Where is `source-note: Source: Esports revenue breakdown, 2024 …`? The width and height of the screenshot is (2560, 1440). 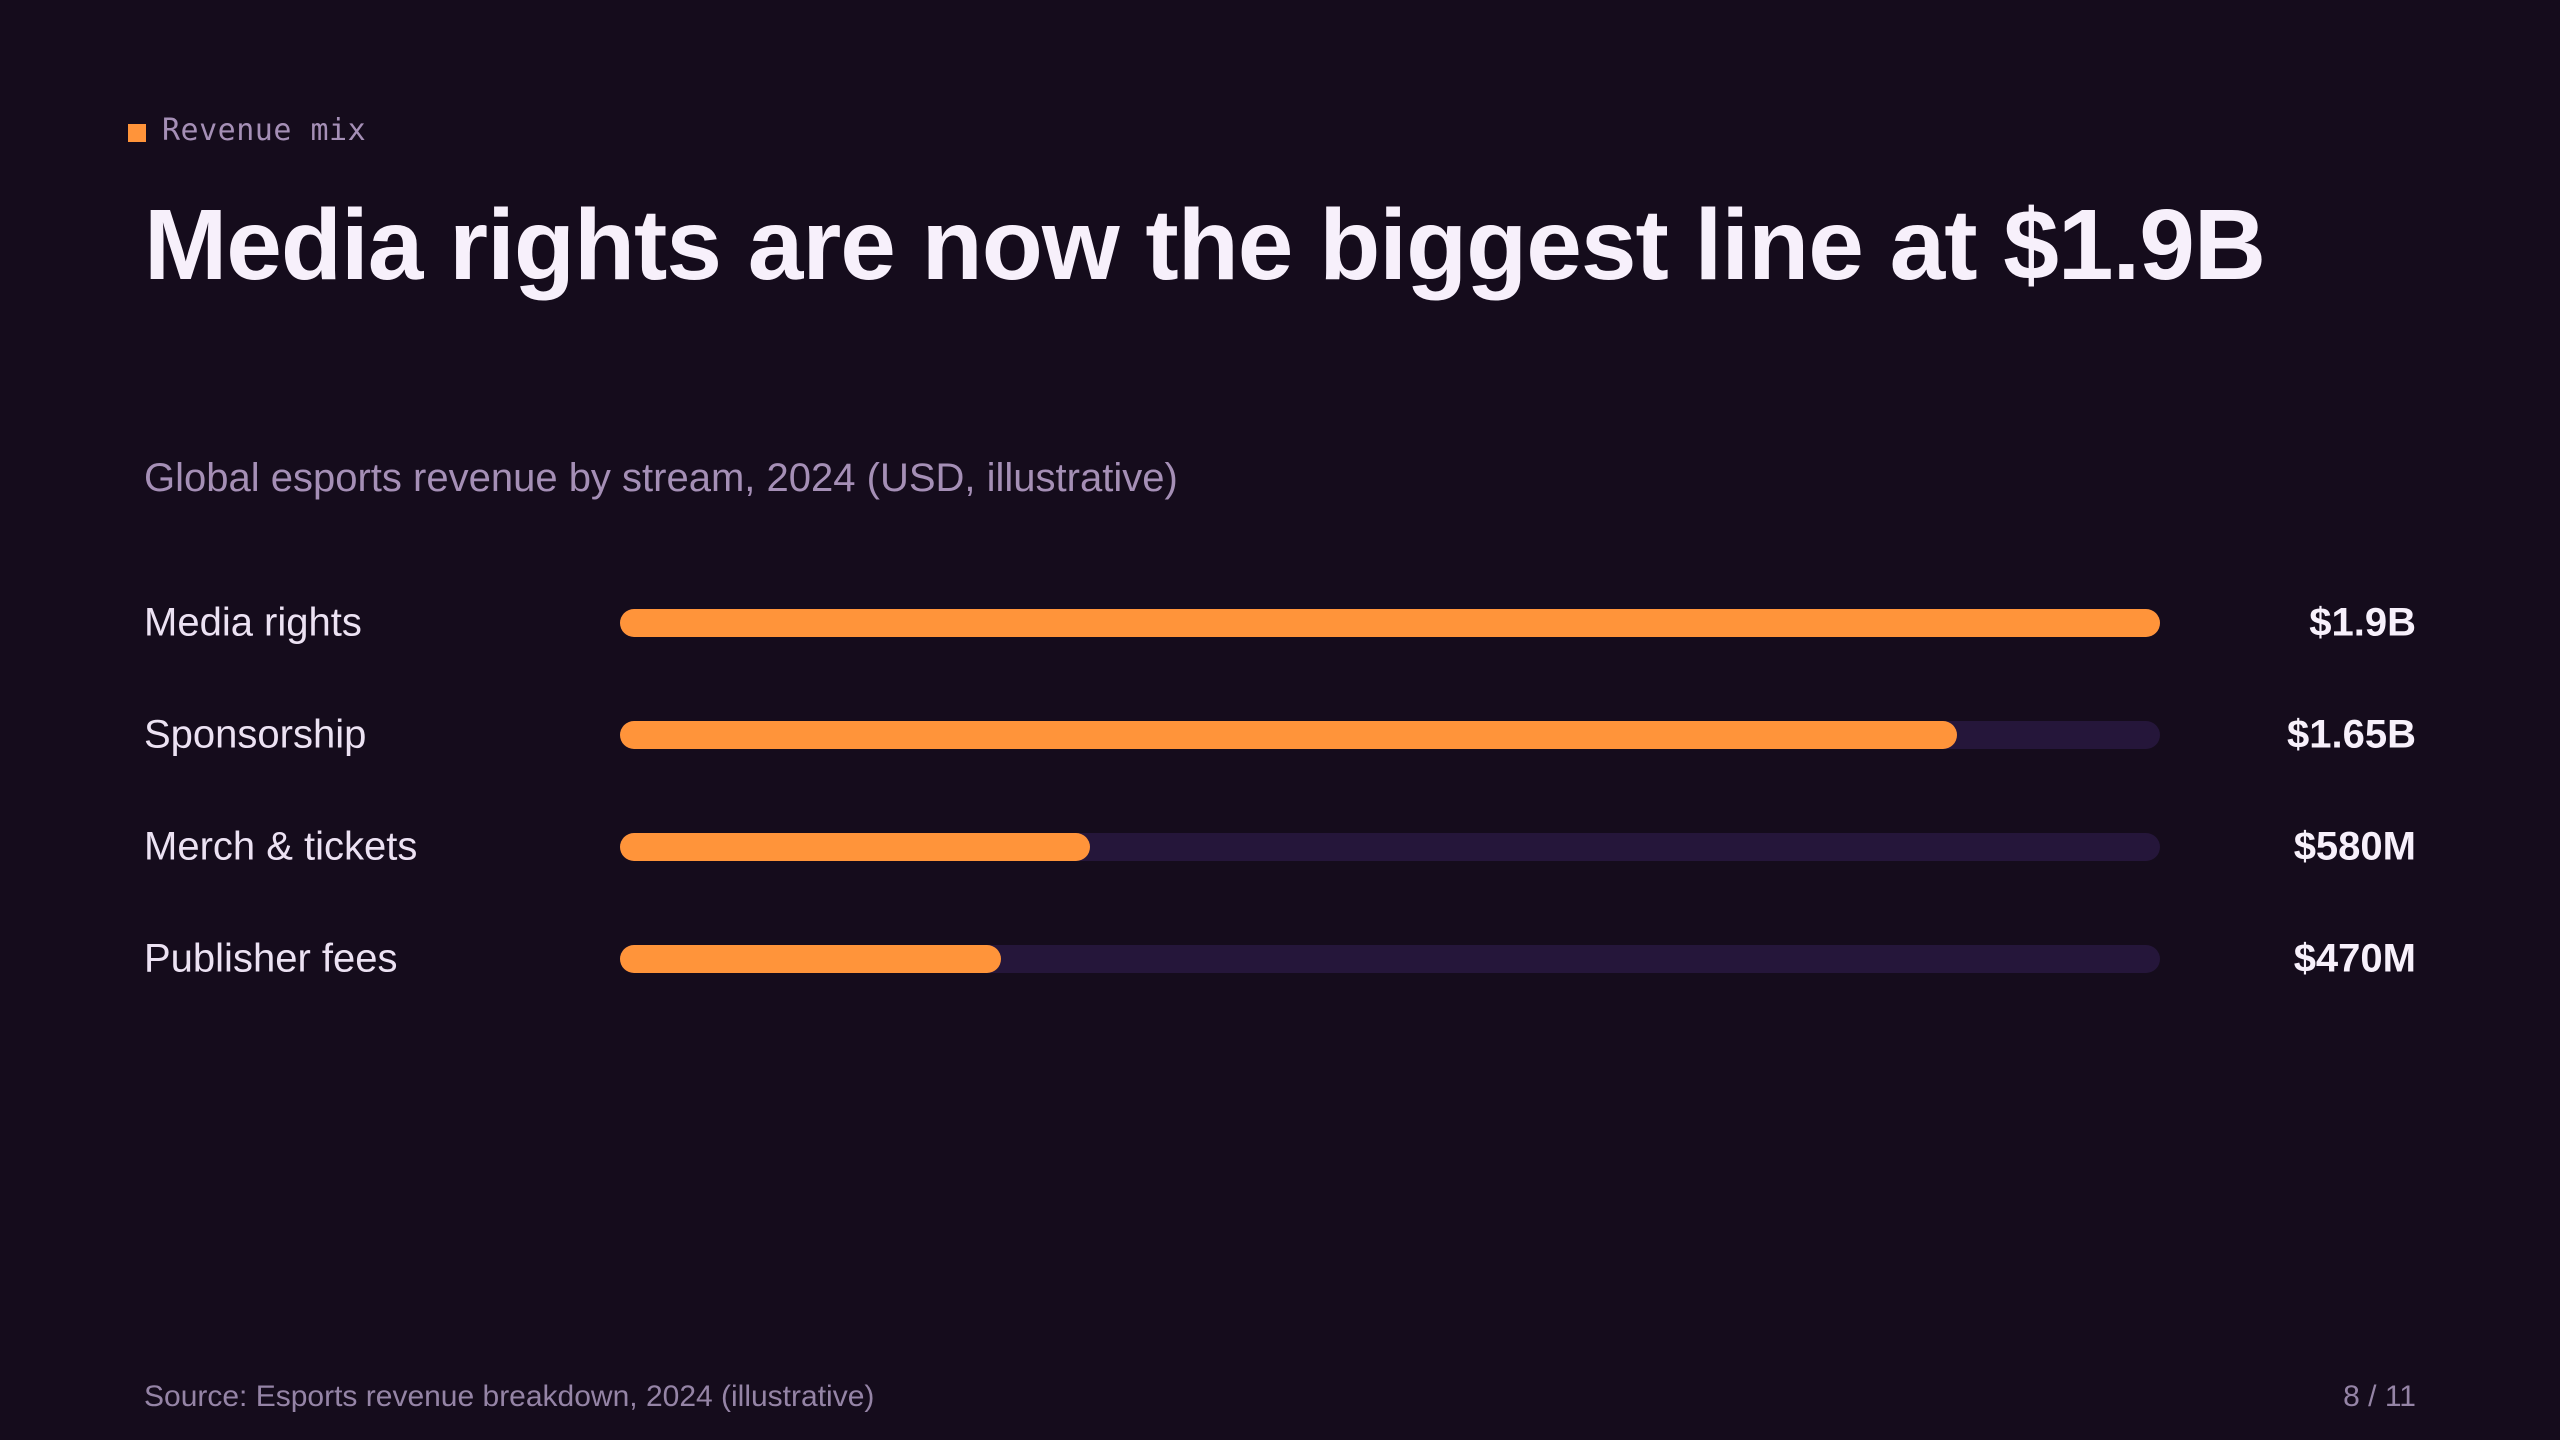 source-note: Source: Esports revenue breakdown, 2024 … is located at coordinates (509, 1396).